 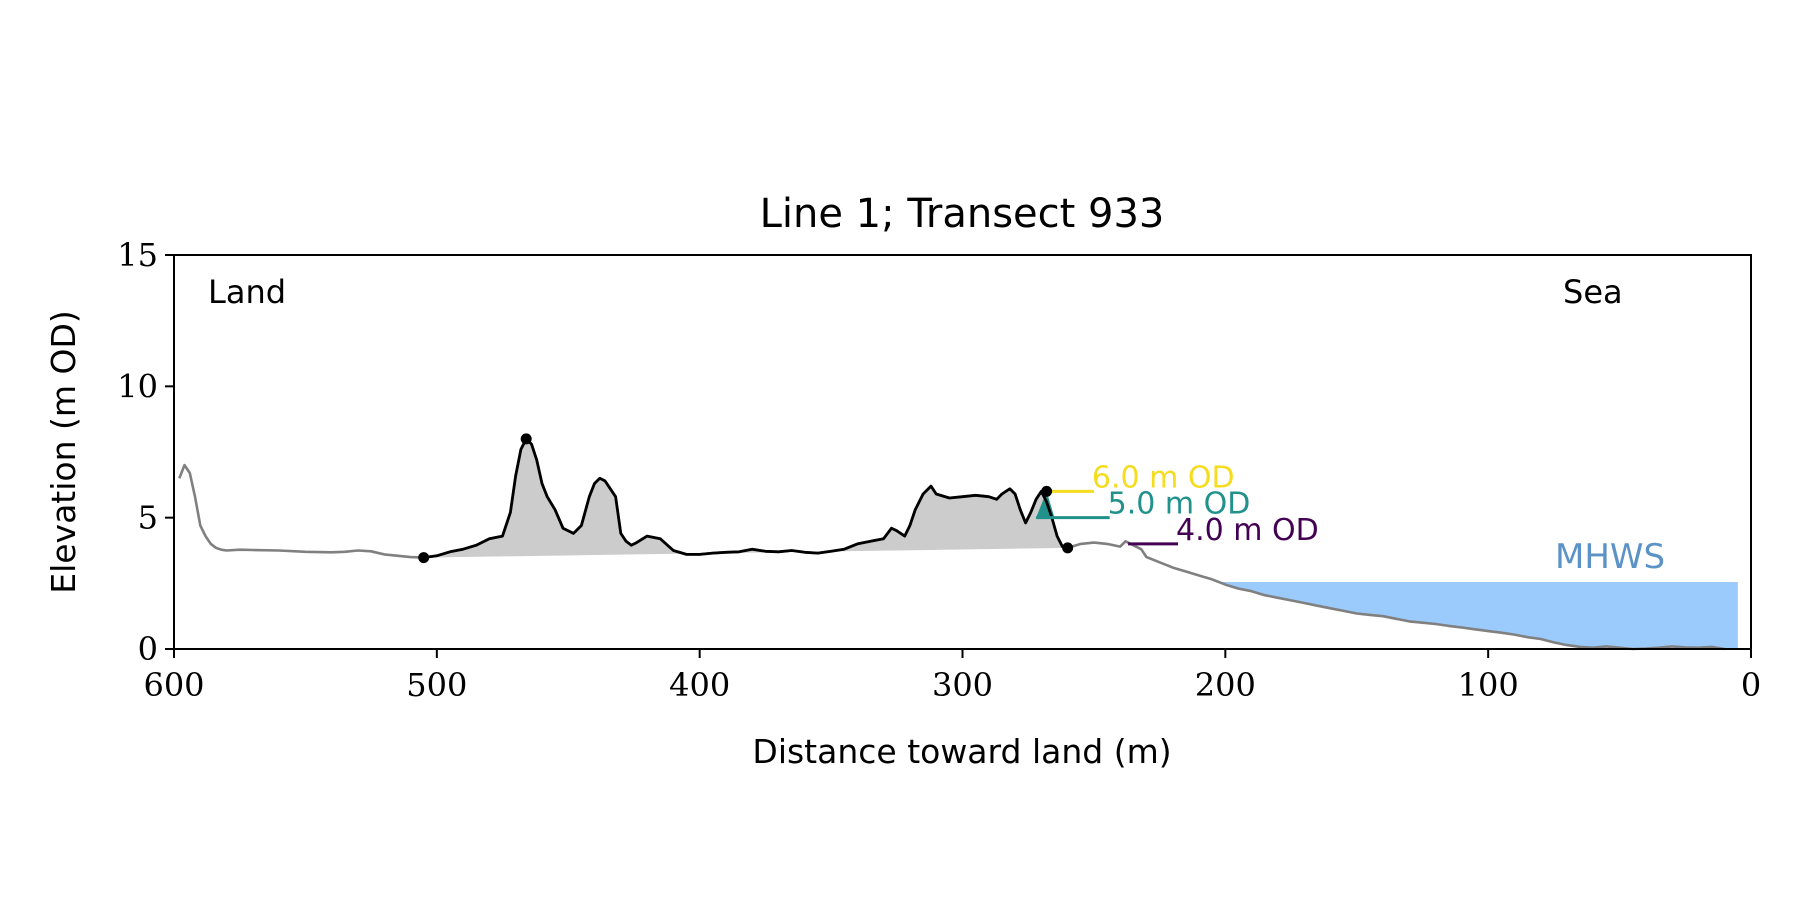 What do you see at coordinates (1593, 292) in the screenshot?
I see `sea-label: Sea` at bounding box center [1593, 292].